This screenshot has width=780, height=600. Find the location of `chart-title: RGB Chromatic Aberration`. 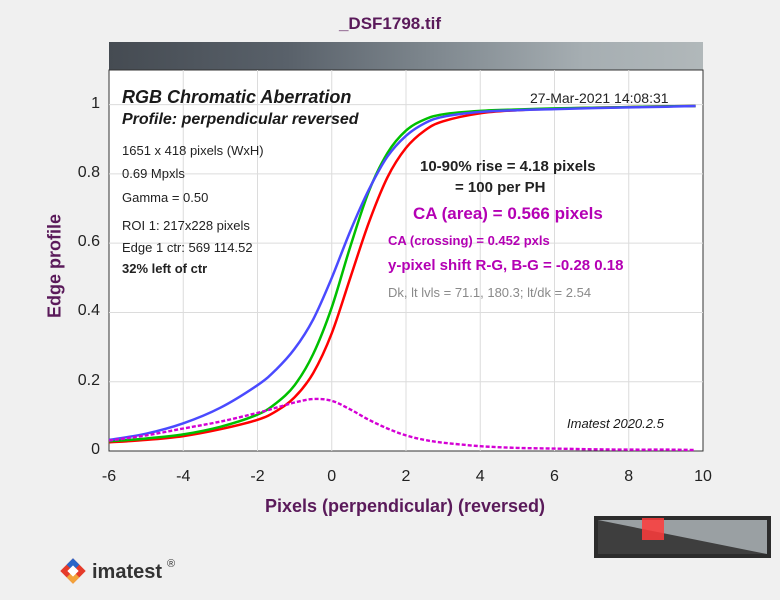

chart-title: RGB Chromatic Aberration is located at coordinates (237, 97).